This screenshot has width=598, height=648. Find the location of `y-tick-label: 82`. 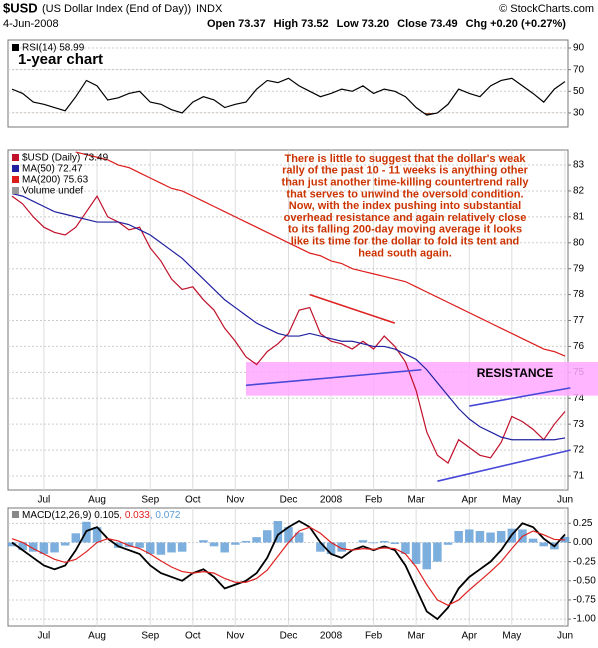

y-tick-label: 82 is located at coordinates (579, 191).